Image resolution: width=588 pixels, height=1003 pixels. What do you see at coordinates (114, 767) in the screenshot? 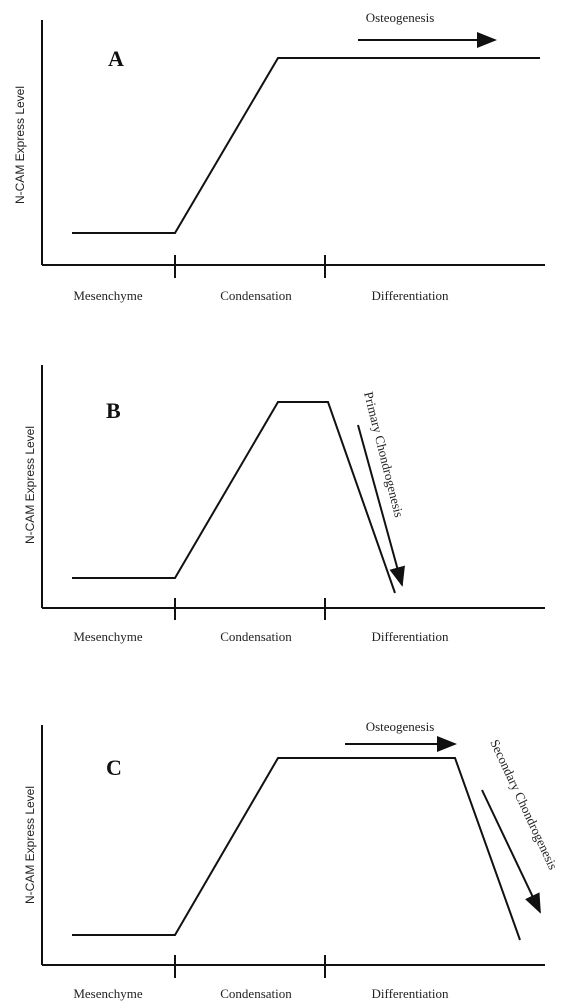
I see `panel-label: C` at bounding box center [114, 767].